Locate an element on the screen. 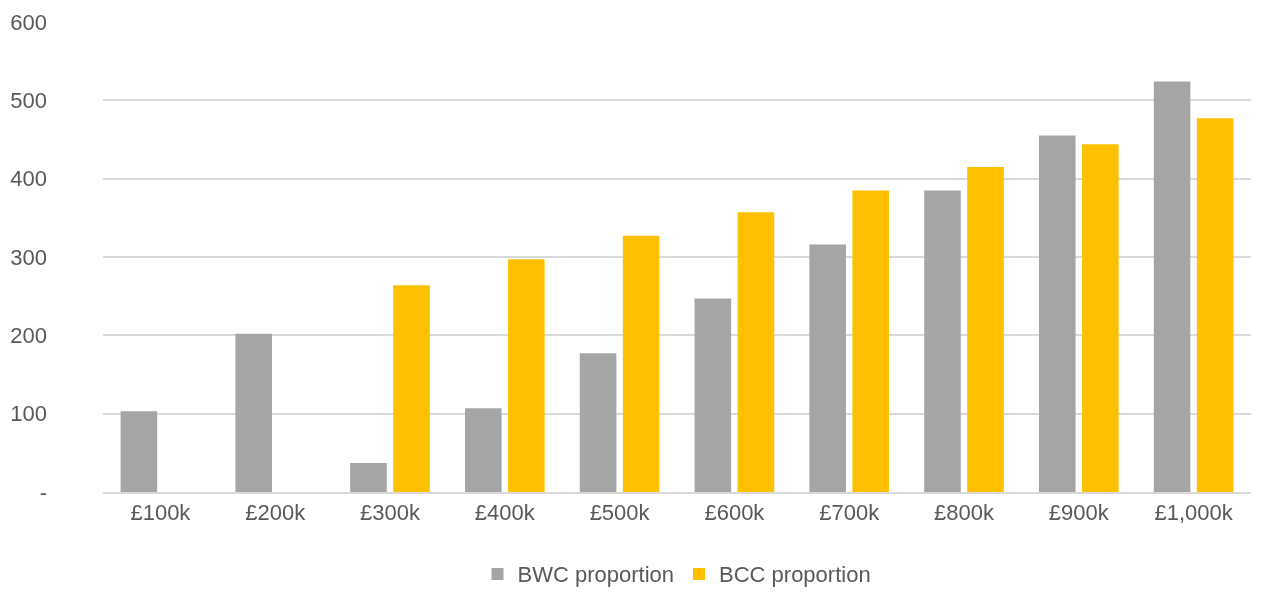 The height and width of the screenshot is (605, 1261). x-tick-label: £900k is located at coordinates (1079, 513).